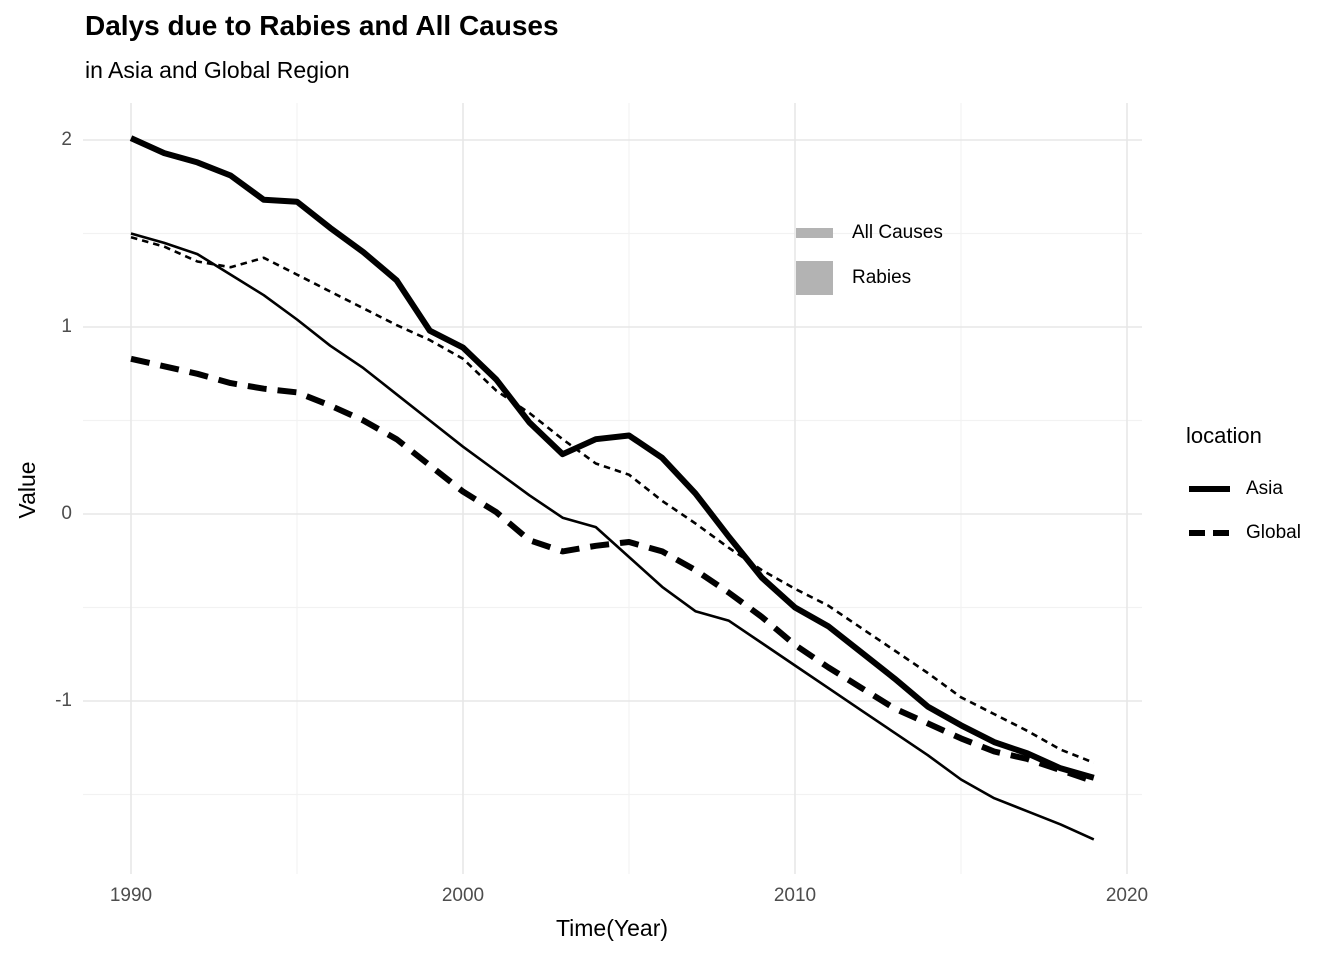 This screenshot has width=1344, height=960. Describe the element at coordinates (795, 895) in the screenshot. I see `x-tick-2010: 2010` at that location.